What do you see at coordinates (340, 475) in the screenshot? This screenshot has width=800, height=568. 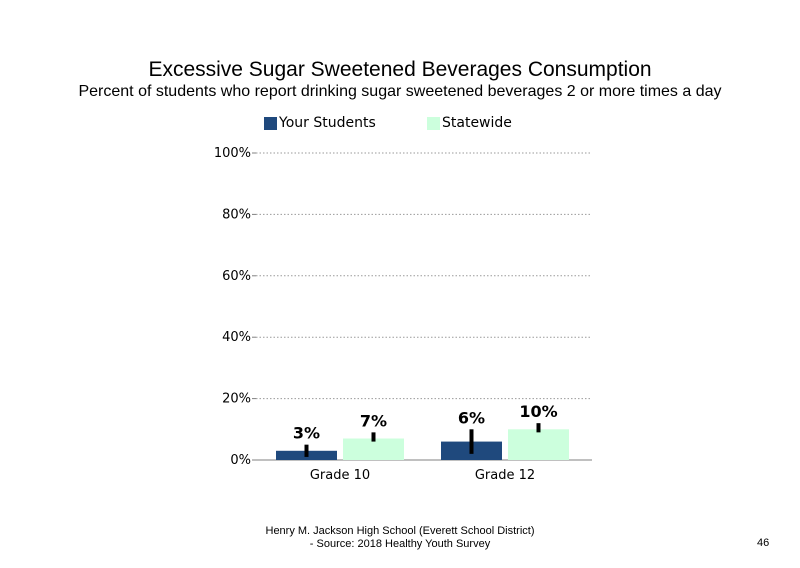 I see `x-category-label: Grade 10` at bounding box center [340, 475].